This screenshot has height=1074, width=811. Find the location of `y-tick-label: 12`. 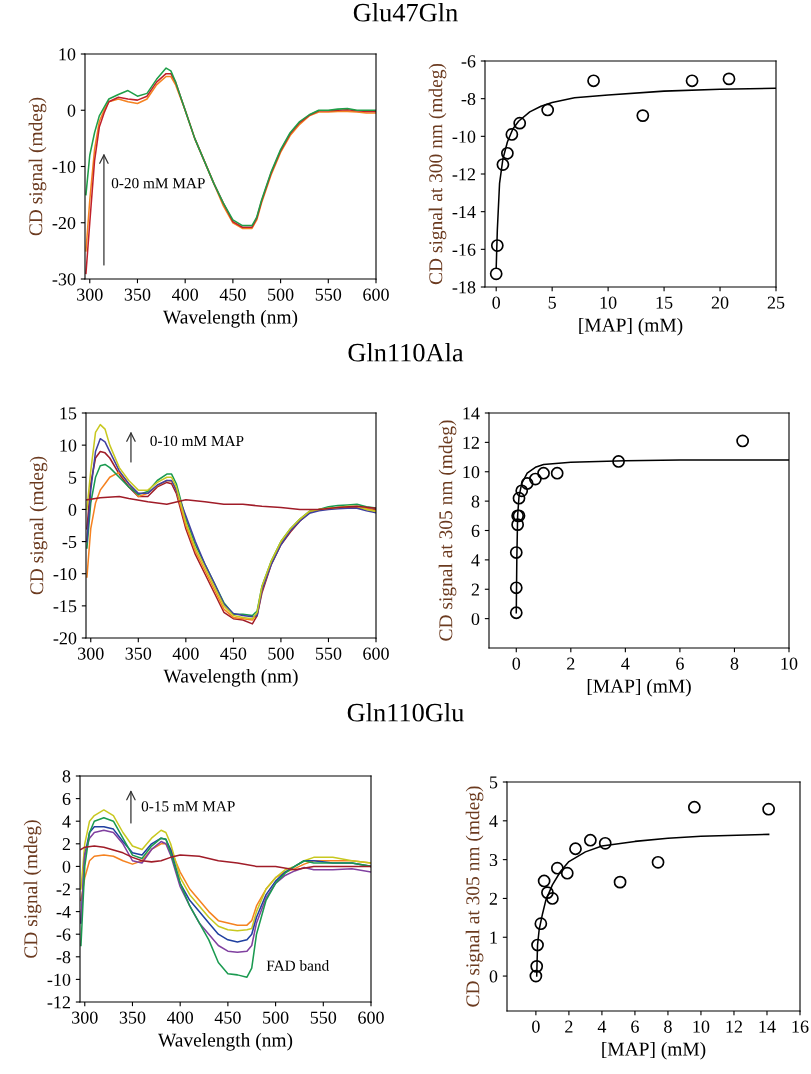

y-tick-label: 12 is located at coordinates (471, 442).